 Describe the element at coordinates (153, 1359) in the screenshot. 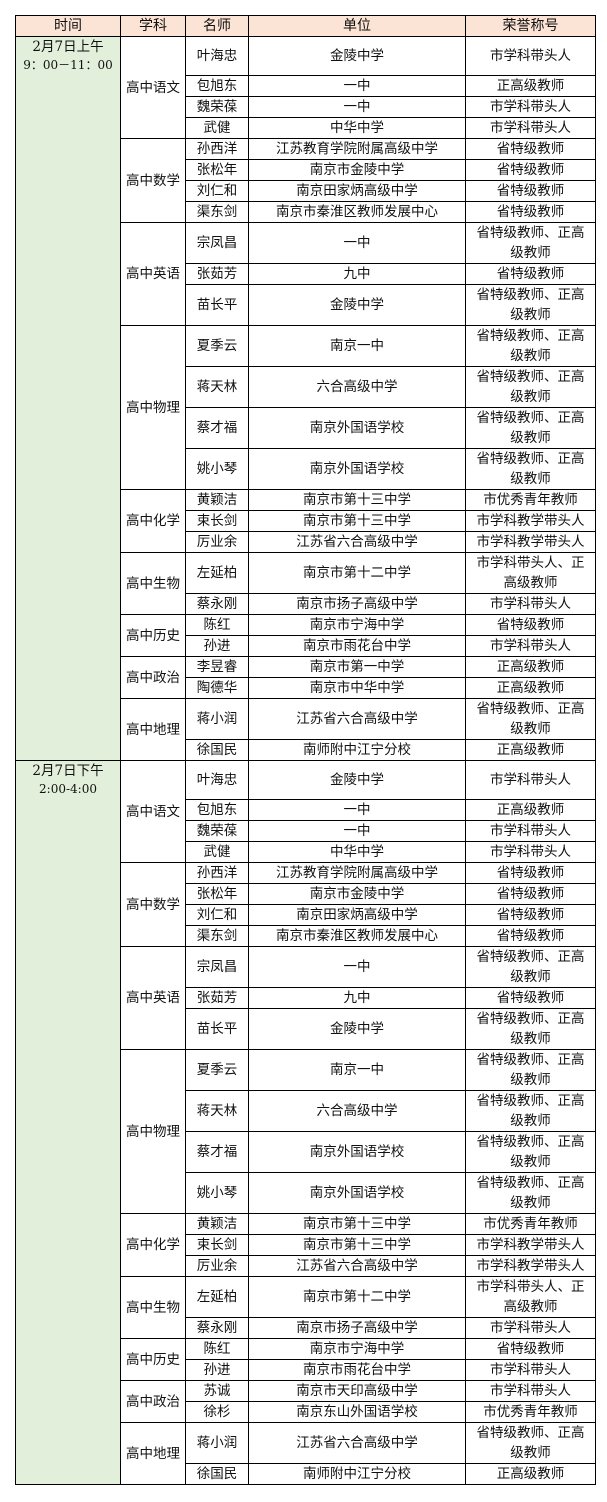

I see `subject-cell: 高中历史` at that location.